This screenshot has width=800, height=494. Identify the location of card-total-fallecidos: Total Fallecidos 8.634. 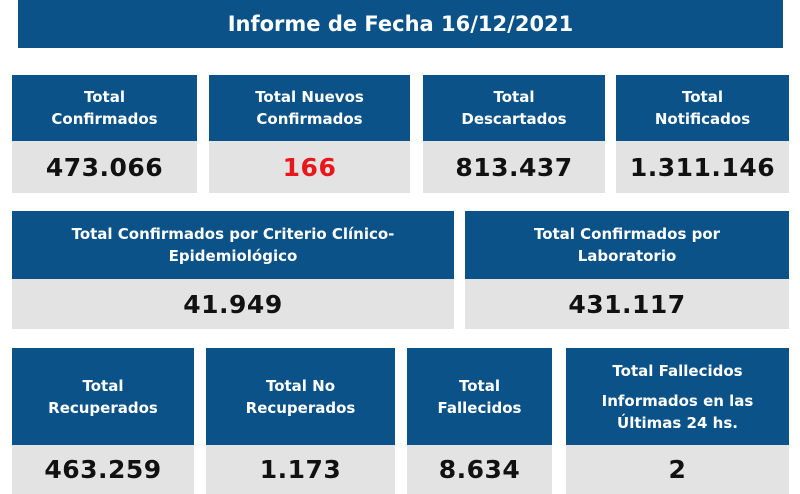
(479, 421).